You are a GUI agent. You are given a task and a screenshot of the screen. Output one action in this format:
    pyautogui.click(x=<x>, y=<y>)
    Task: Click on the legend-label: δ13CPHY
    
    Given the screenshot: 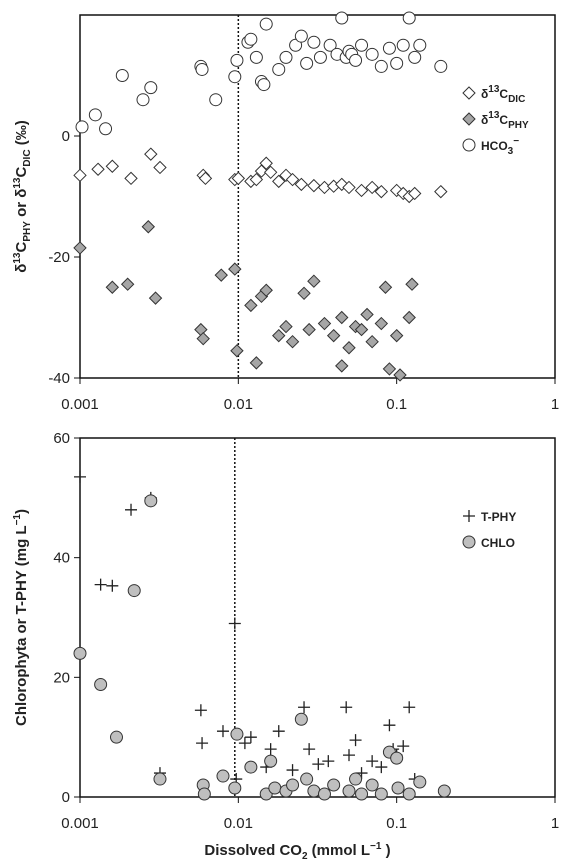 What is the action you would take?
    pyautogui.click(x=505, y=120)
    